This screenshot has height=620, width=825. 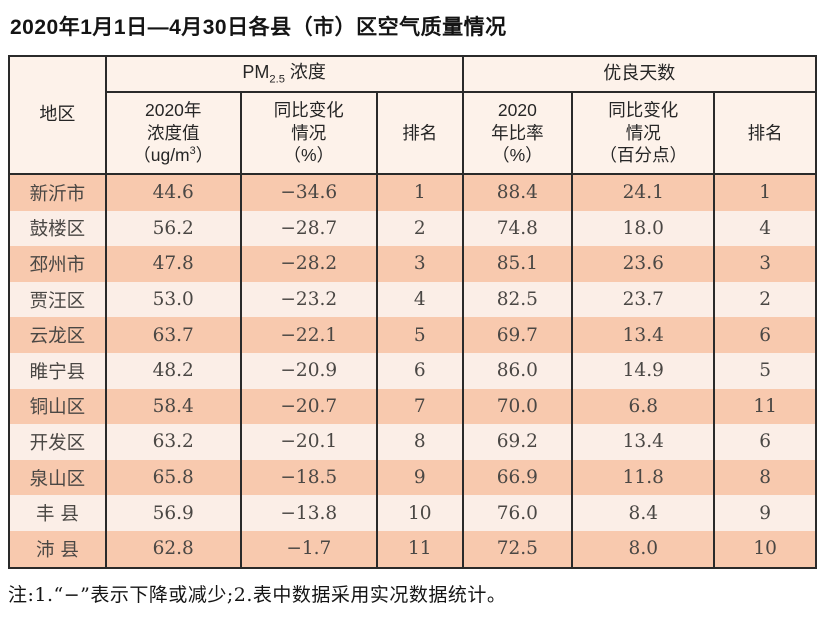 I want to click on col-header-pm-value: 2020年 浓度值 （ug/m3）, so click(x=173, y=133).